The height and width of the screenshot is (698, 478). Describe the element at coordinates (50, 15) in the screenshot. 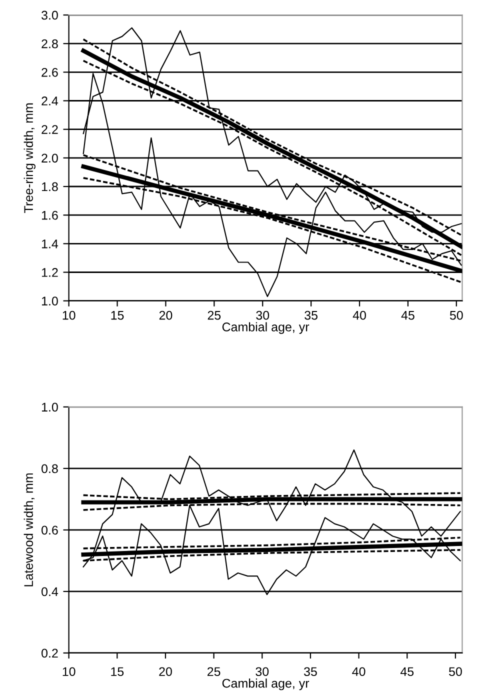

I see `y-tick-label: 3.0` at that location.